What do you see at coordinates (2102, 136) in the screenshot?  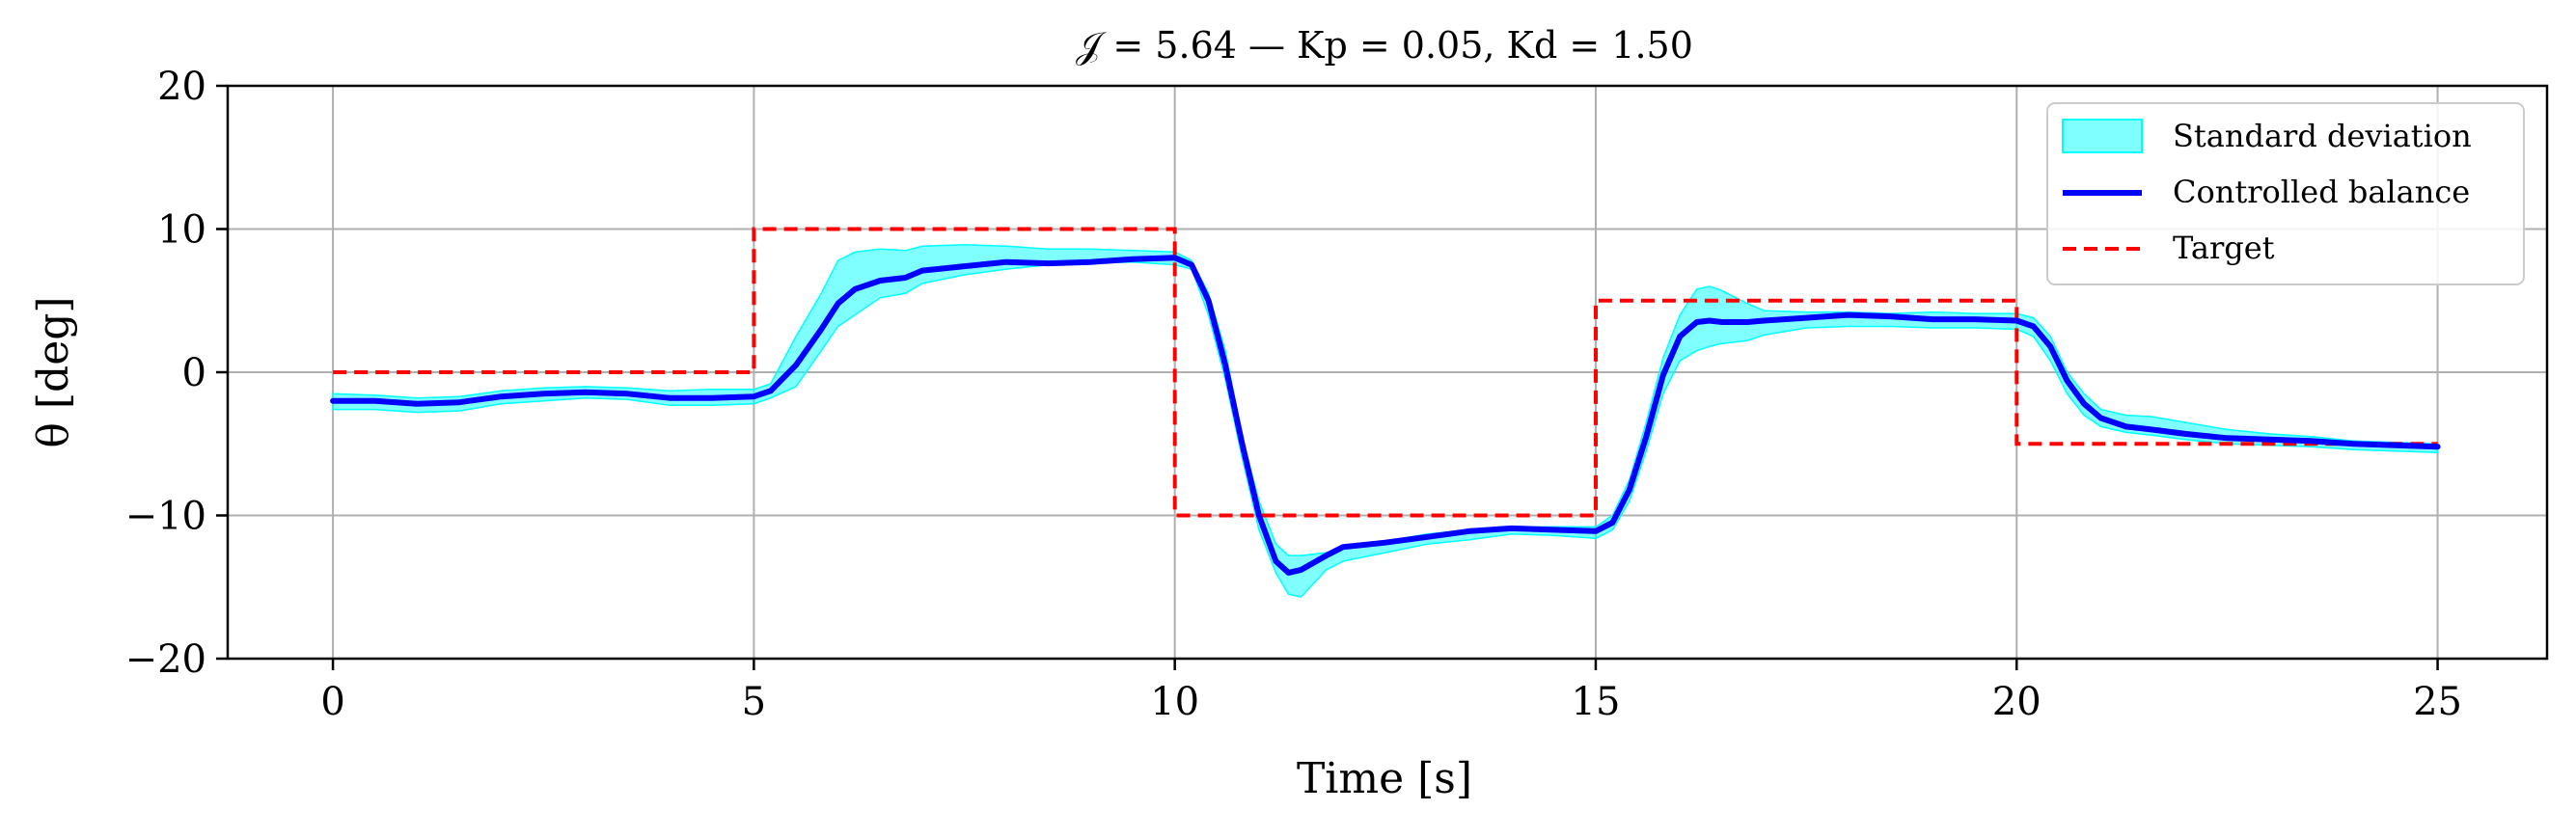 I see `legend-swatch-band` at bounding box center [2102, 136].